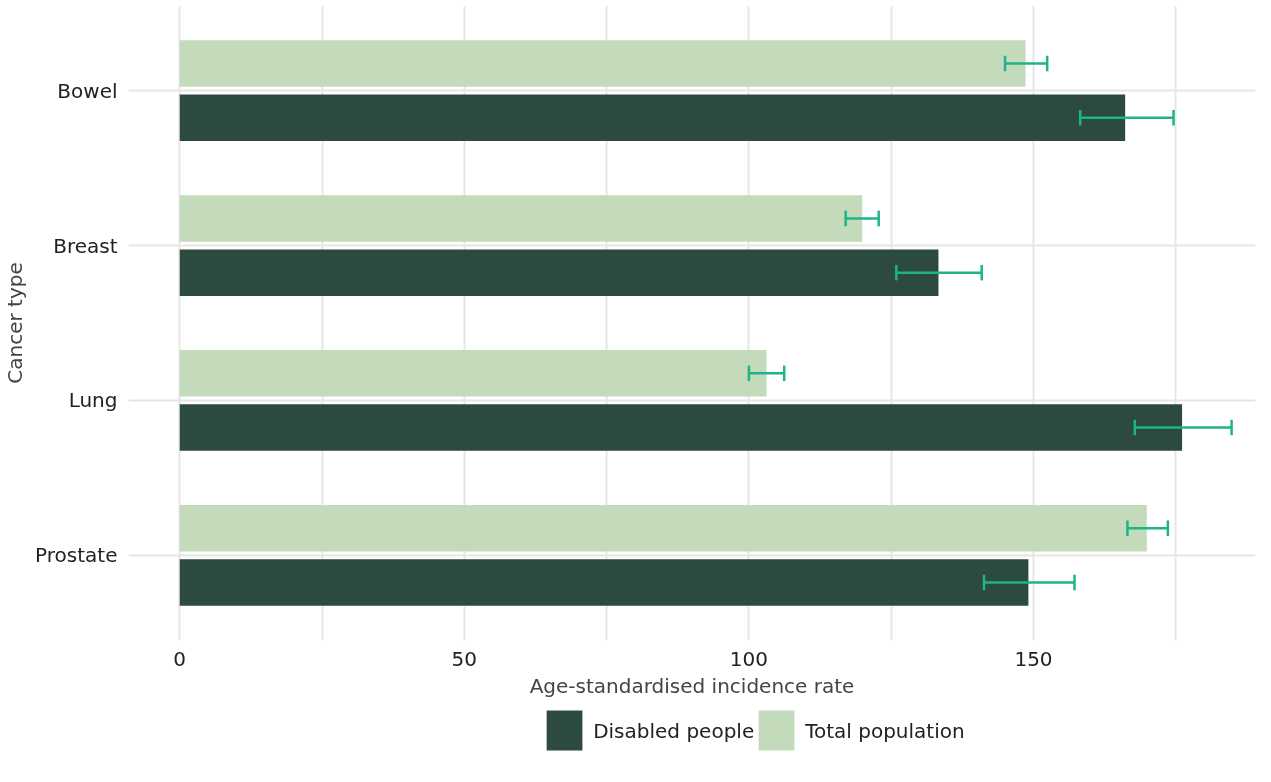  Describe the element at coordinates (85, 245) in the screenshot. I see `y-tick-label: Breast` at that location.